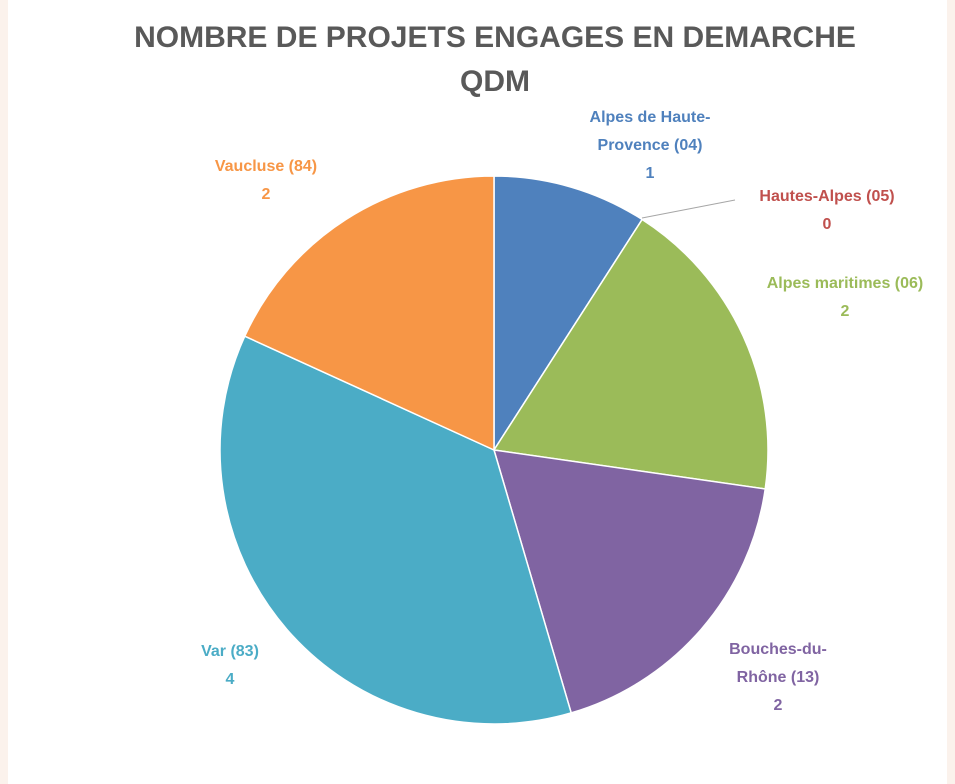 The image size is (955, 784). What do you see at coordinates (827, 196) in the screenshot?
I see `label-name: Hautes-Alpes (05)` at bounding box center [827, 196].